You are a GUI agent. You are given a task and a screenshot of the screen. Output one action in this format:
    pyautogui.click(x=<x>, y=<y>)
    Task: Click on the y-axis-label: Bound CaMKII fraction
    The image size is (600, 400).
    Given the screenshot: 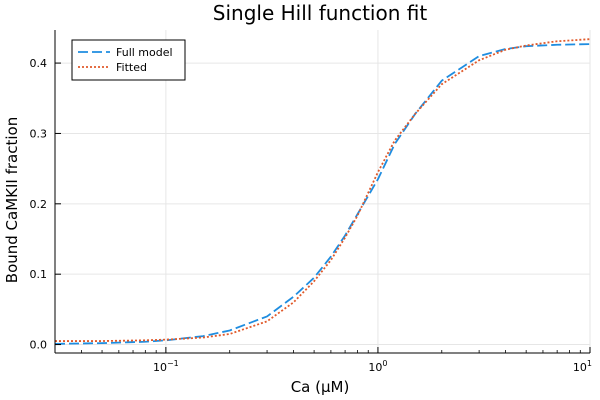 What is the action you would take?
    pyautogui.click(x=12, y=200)
    